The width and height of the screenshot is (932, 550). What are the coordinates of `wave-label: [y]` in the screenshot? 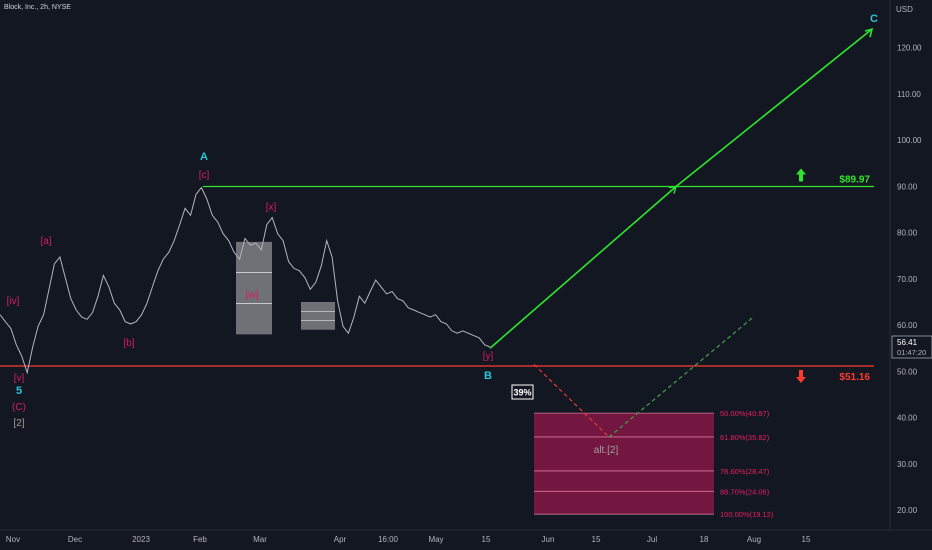 It's located at (488, 356).